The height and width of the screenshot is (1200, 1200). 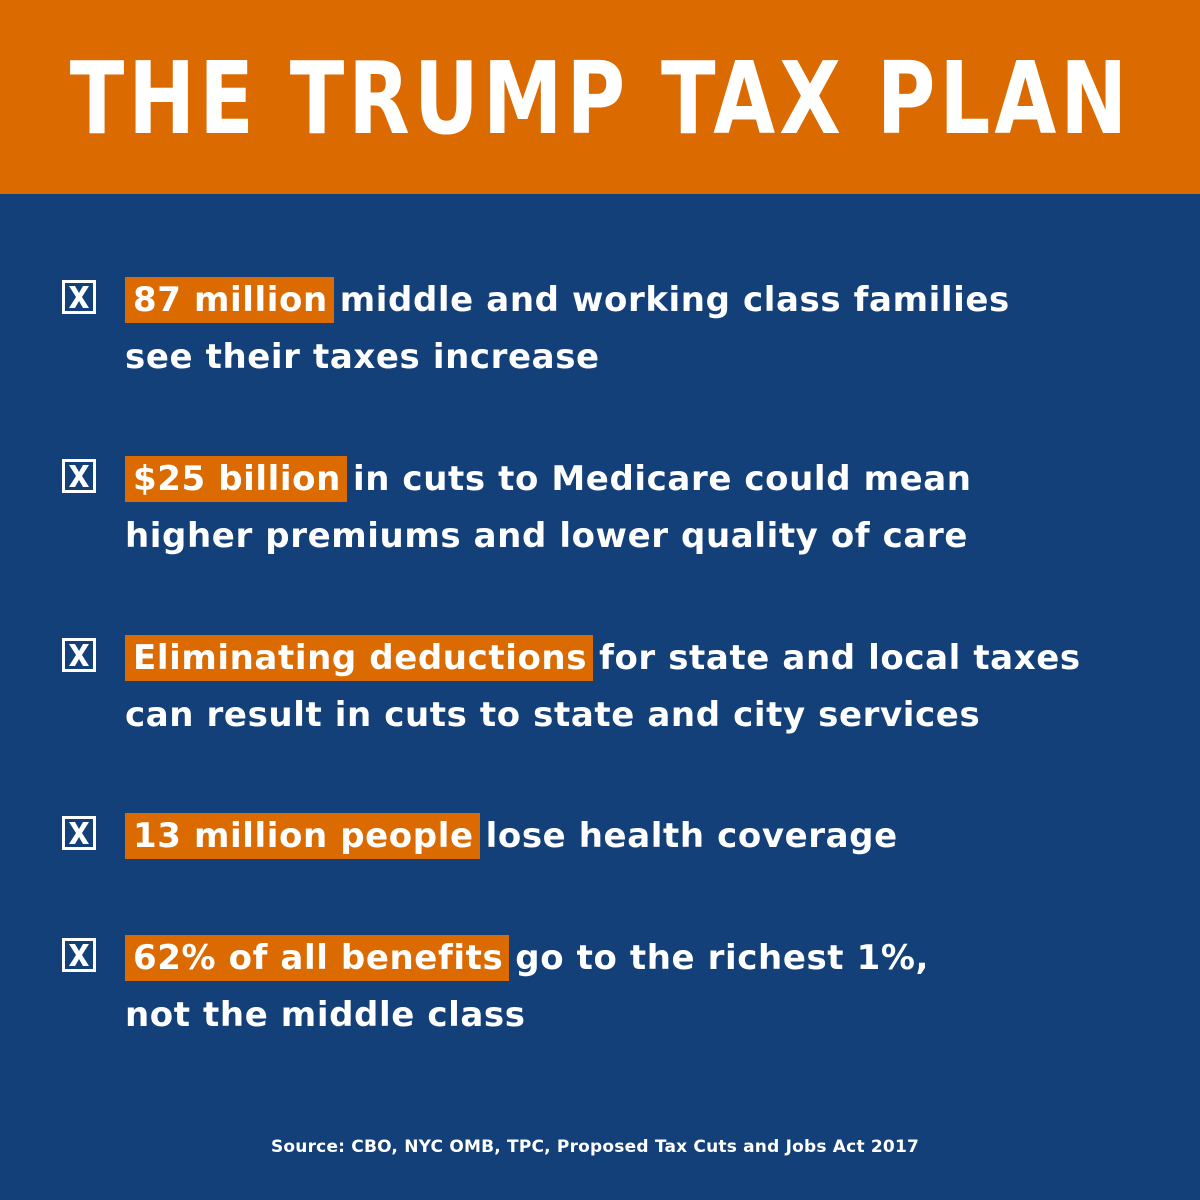 I want to click on item-line1: in cuts to Medicare could mean, so click(x=662, y=479).